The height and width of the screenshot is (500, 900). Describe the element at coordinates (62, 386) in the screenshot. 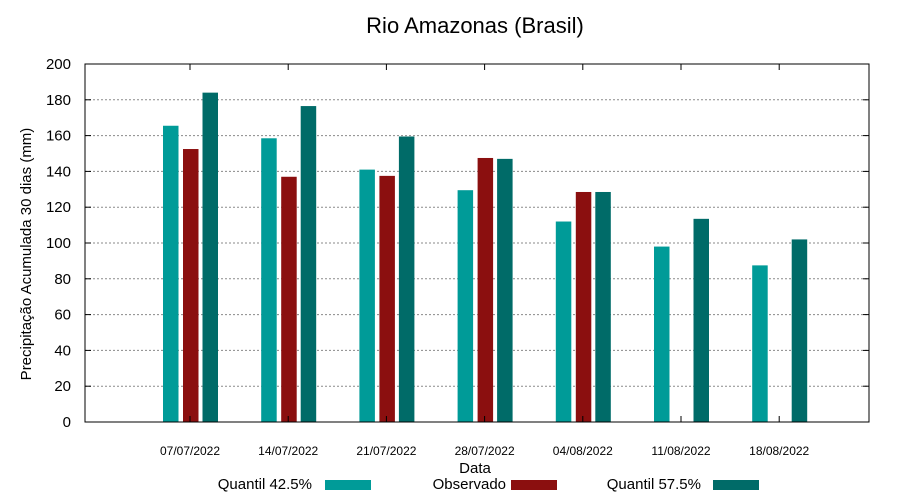

I see `y-tick-label: 20` at that location.